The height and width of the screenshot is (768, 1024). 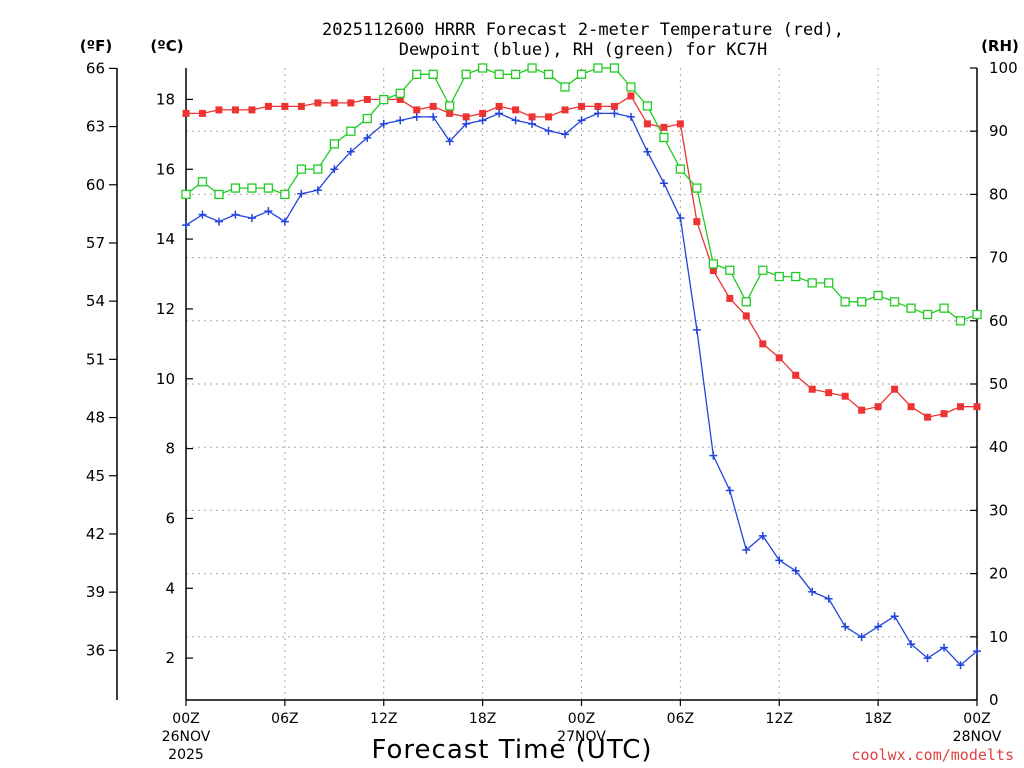 I want to click on x-axis-label: Forecast Time (UTC), so click(x=511, y=750).